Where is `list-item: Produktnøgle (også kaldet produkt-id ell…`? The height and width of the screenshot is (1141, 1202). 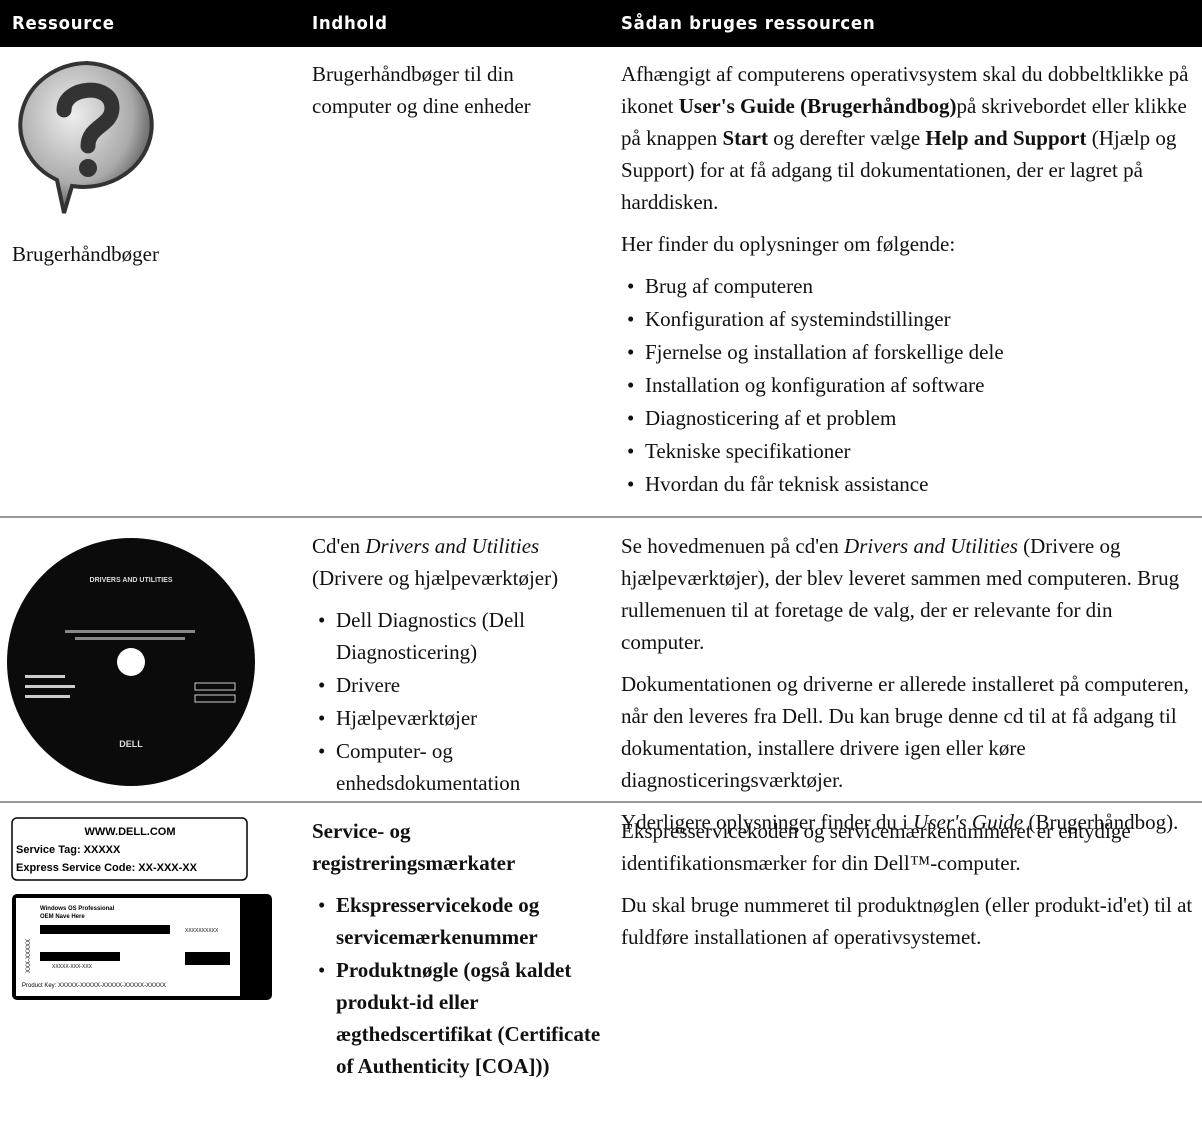
list-item: Produktnøgle (også kaldet produkt-id ell… is located at coordinates (461, 1018).